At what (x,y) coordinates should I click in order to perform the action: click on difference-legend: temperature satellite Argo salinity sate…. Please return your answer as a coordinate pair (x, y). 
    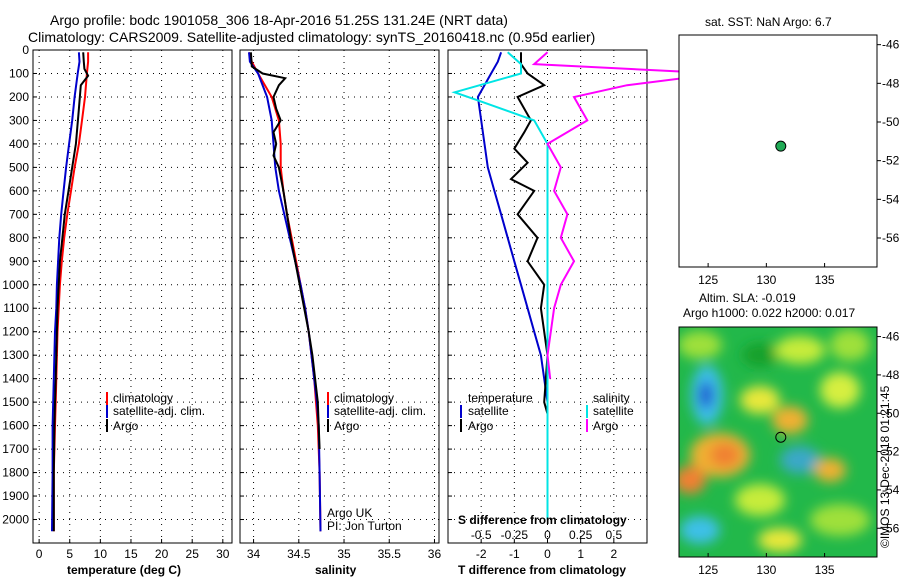
    Looking at the image, I should click on (547, 412).